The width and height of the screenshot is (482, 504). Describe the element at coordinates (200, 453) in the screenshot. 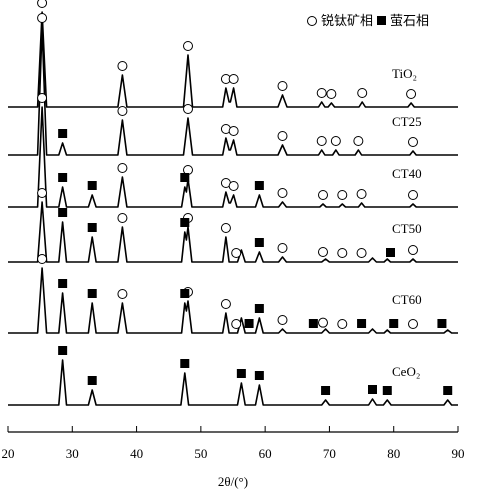

I see `x-tick-label: 50` at that location.